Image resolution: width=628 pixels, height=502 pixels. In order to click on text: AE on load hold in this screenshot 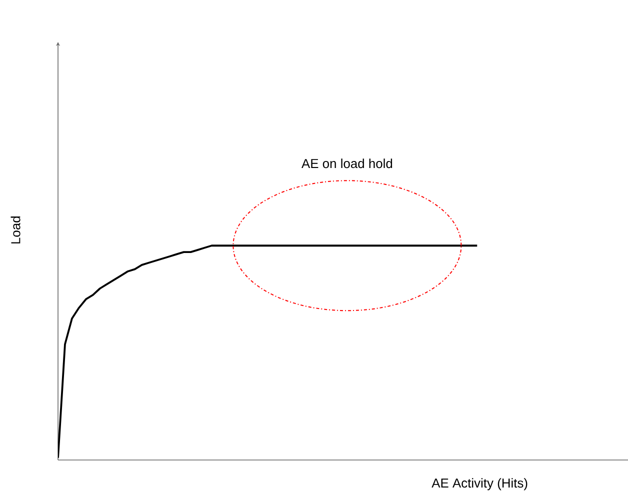, I will do `click(347, 163)`.